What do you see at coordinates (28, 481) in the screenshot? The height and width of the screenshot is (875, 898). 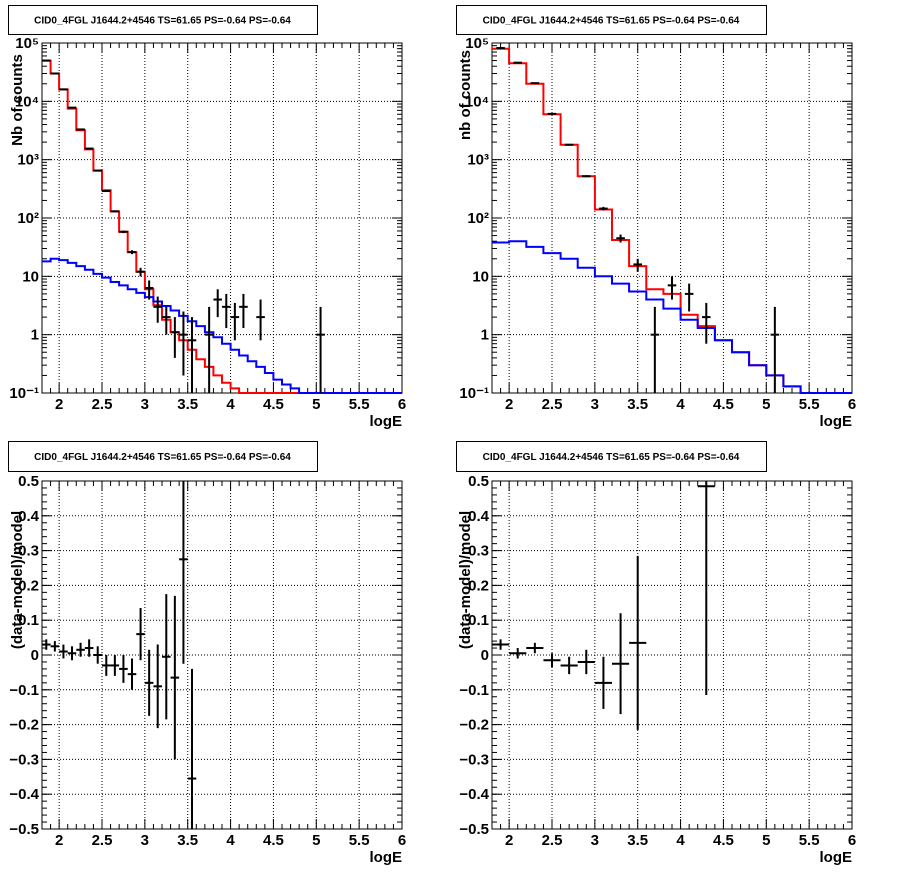 I see `y-tick-label: 0.5` at bounding box center [28, 481].